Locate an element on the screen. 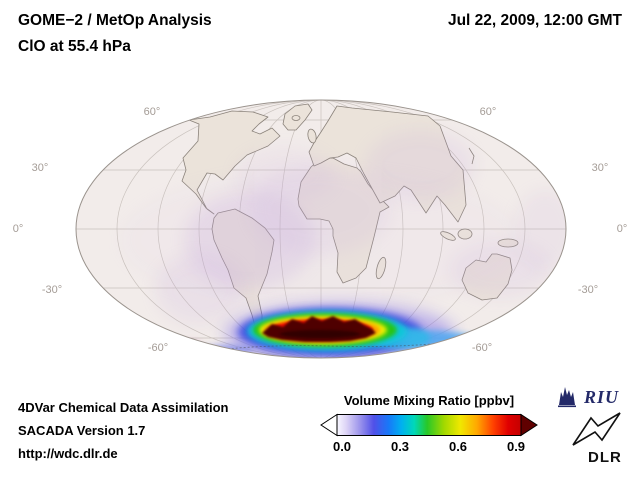 Image resolution: width=640 pixels, height=480 pixels. colorbar-underflow-arrow is located at coordinates (329, 425).